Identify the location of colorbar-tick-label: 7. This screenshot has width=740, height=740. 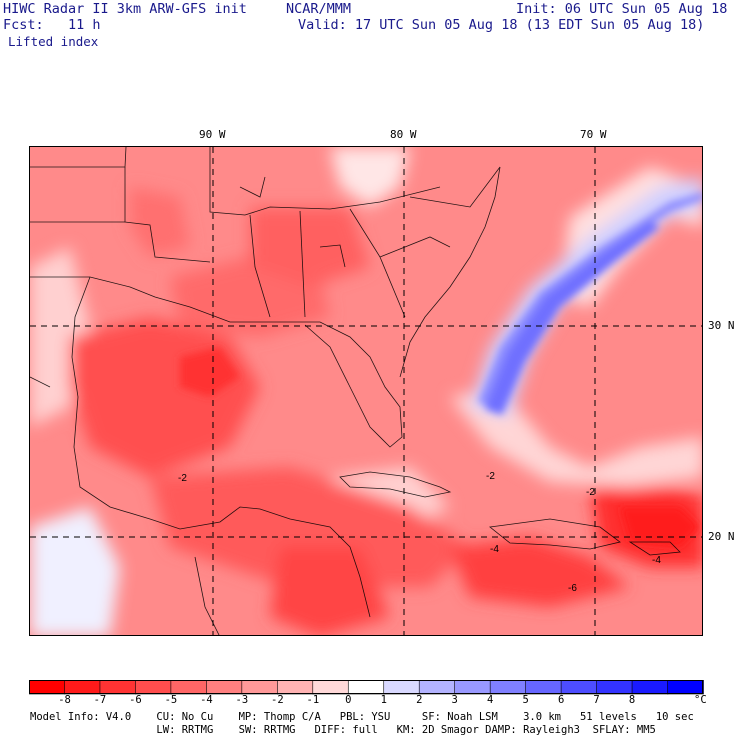
(596, 700).